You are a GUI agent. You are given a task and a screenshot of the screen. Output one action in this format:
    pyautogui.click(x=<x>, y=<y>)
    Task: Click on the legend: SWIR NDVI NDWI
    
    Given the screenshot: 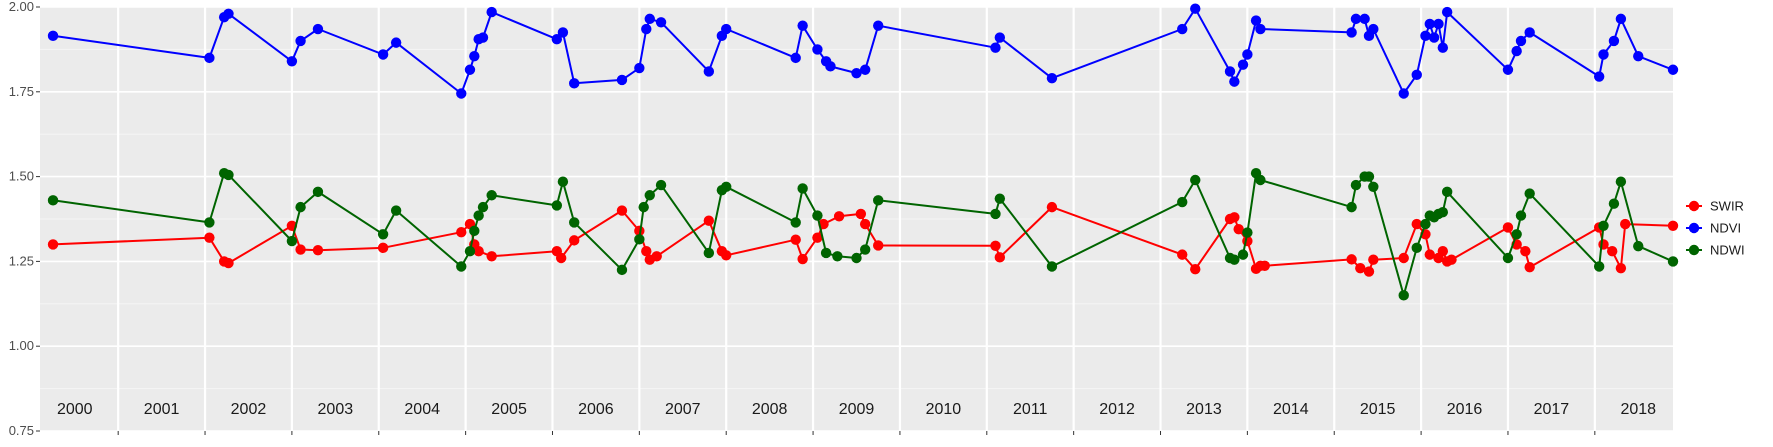 What is the action you would take?
    pyautogui.click(x=1715, y=228)
    